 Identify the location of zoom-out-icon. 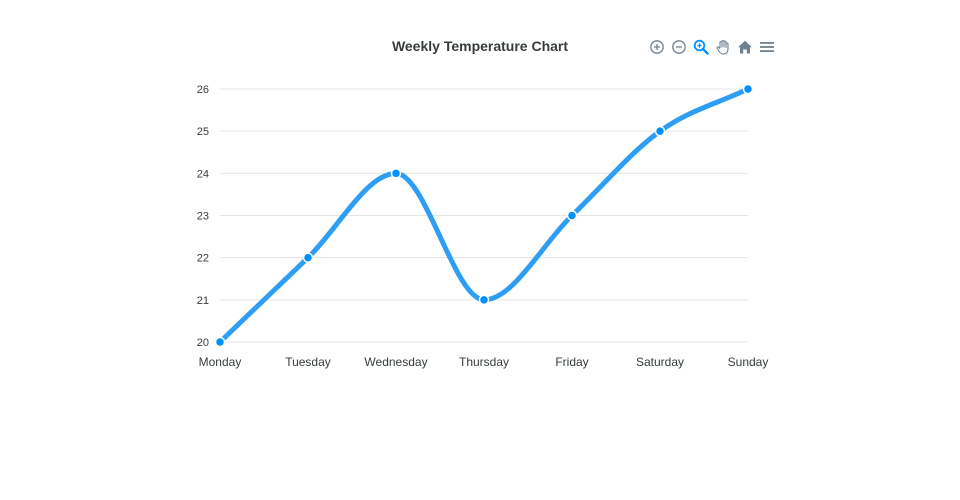
(679, 47).